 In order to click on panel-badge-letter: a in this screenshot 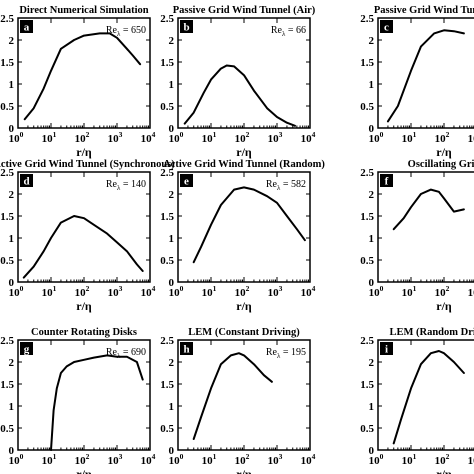, I will do `click(27, 28)`.